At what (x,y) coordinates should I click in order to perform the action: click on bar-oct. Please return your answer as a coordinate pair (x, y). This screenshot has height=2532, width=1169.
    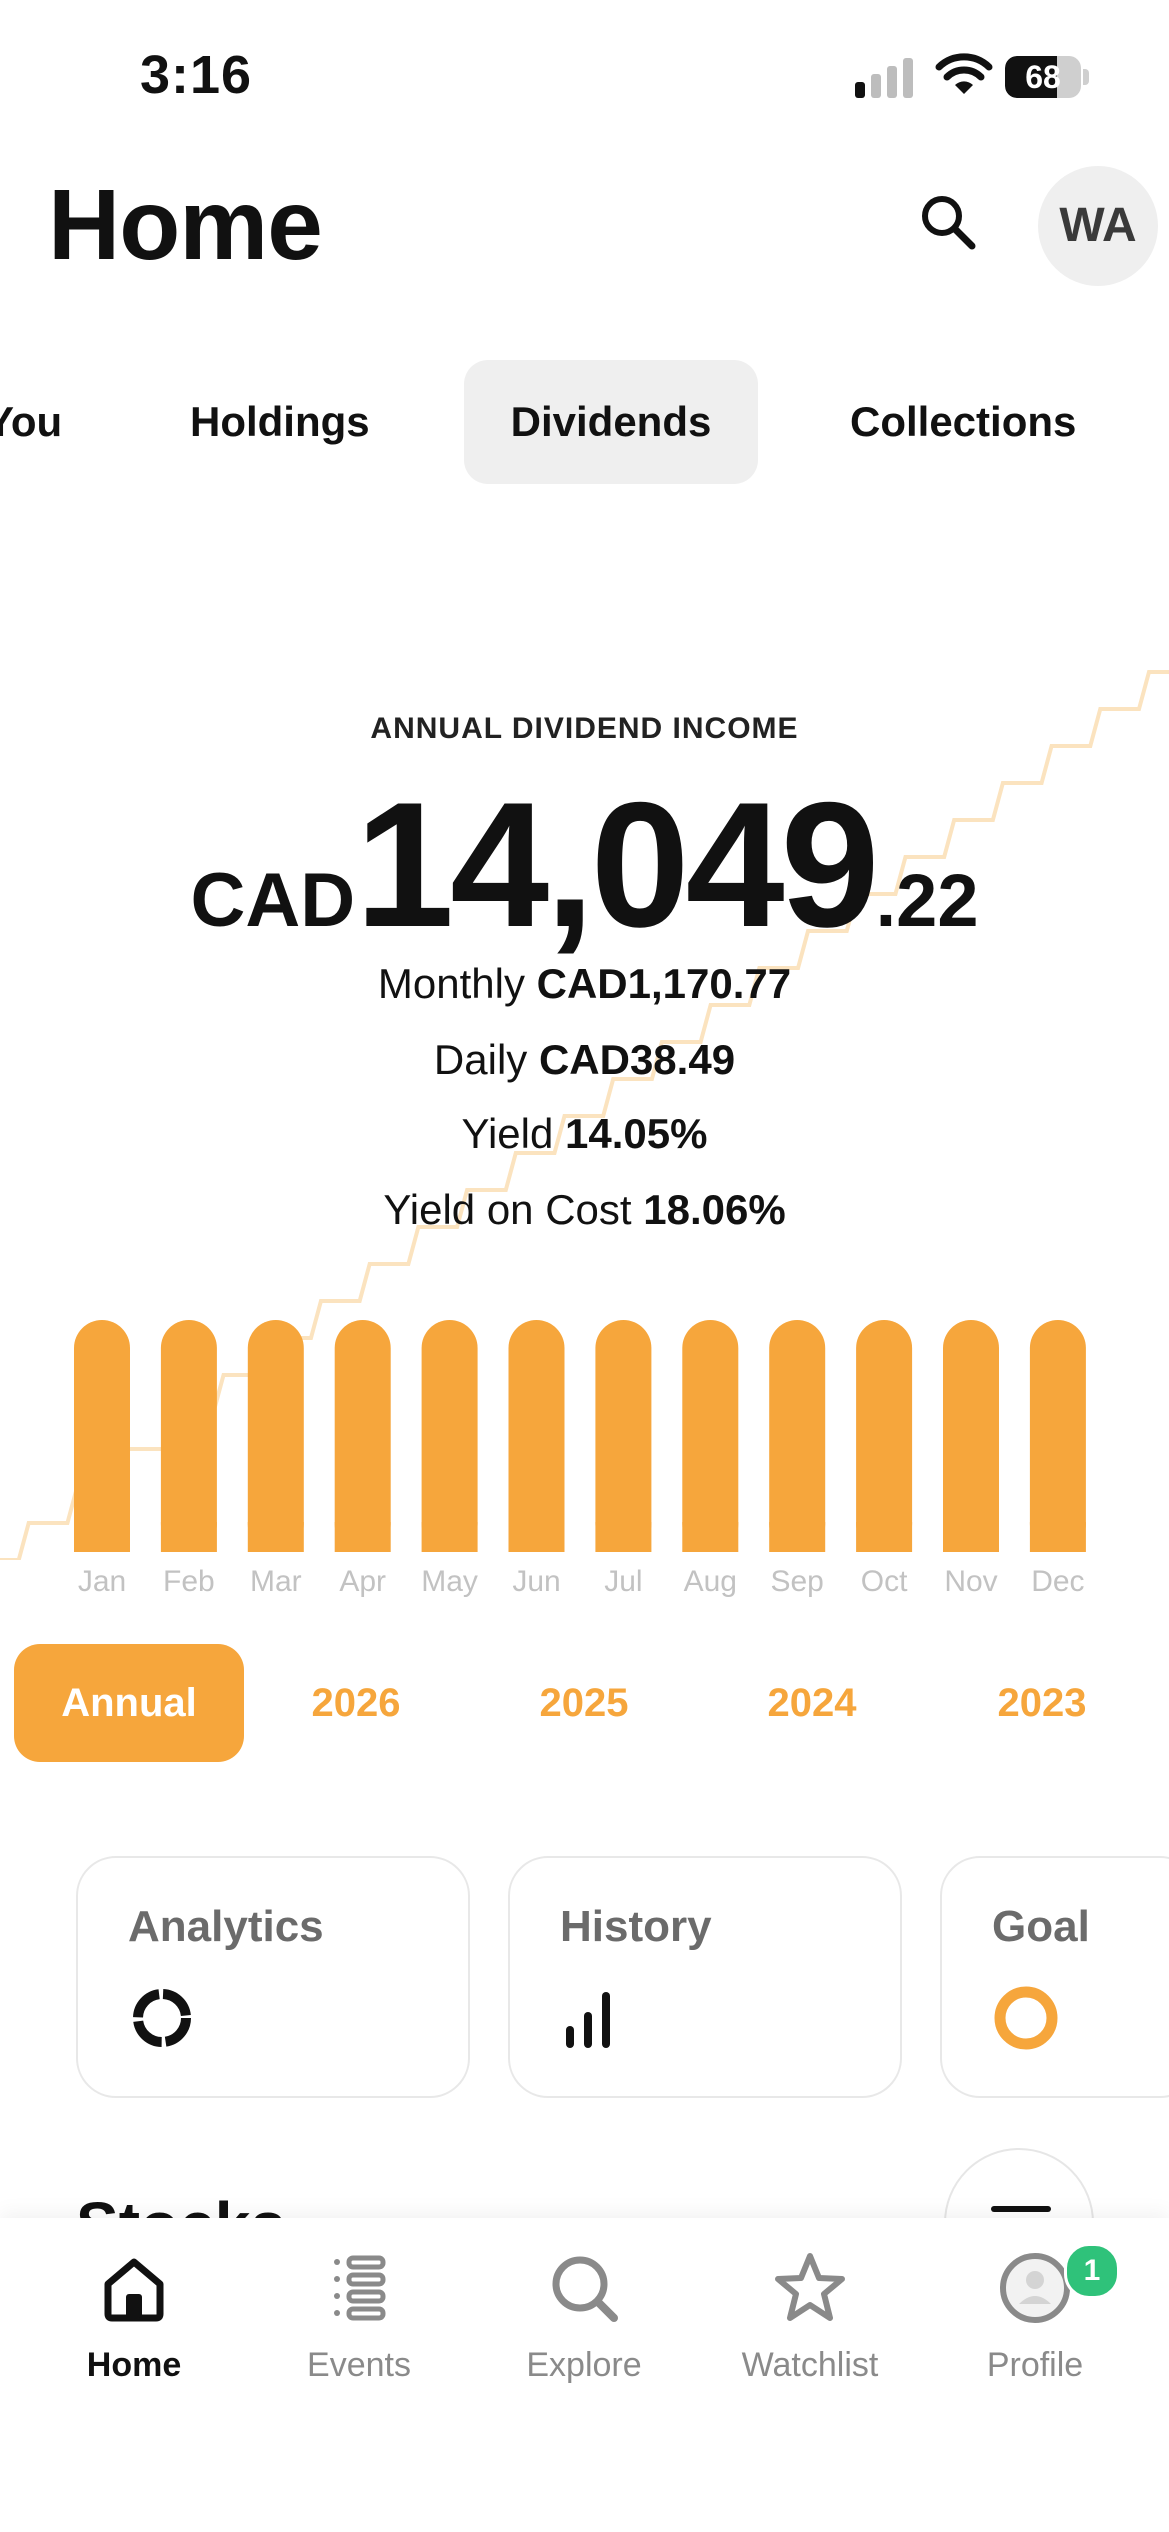
    Looking at the image, I should click on (884, 1436).